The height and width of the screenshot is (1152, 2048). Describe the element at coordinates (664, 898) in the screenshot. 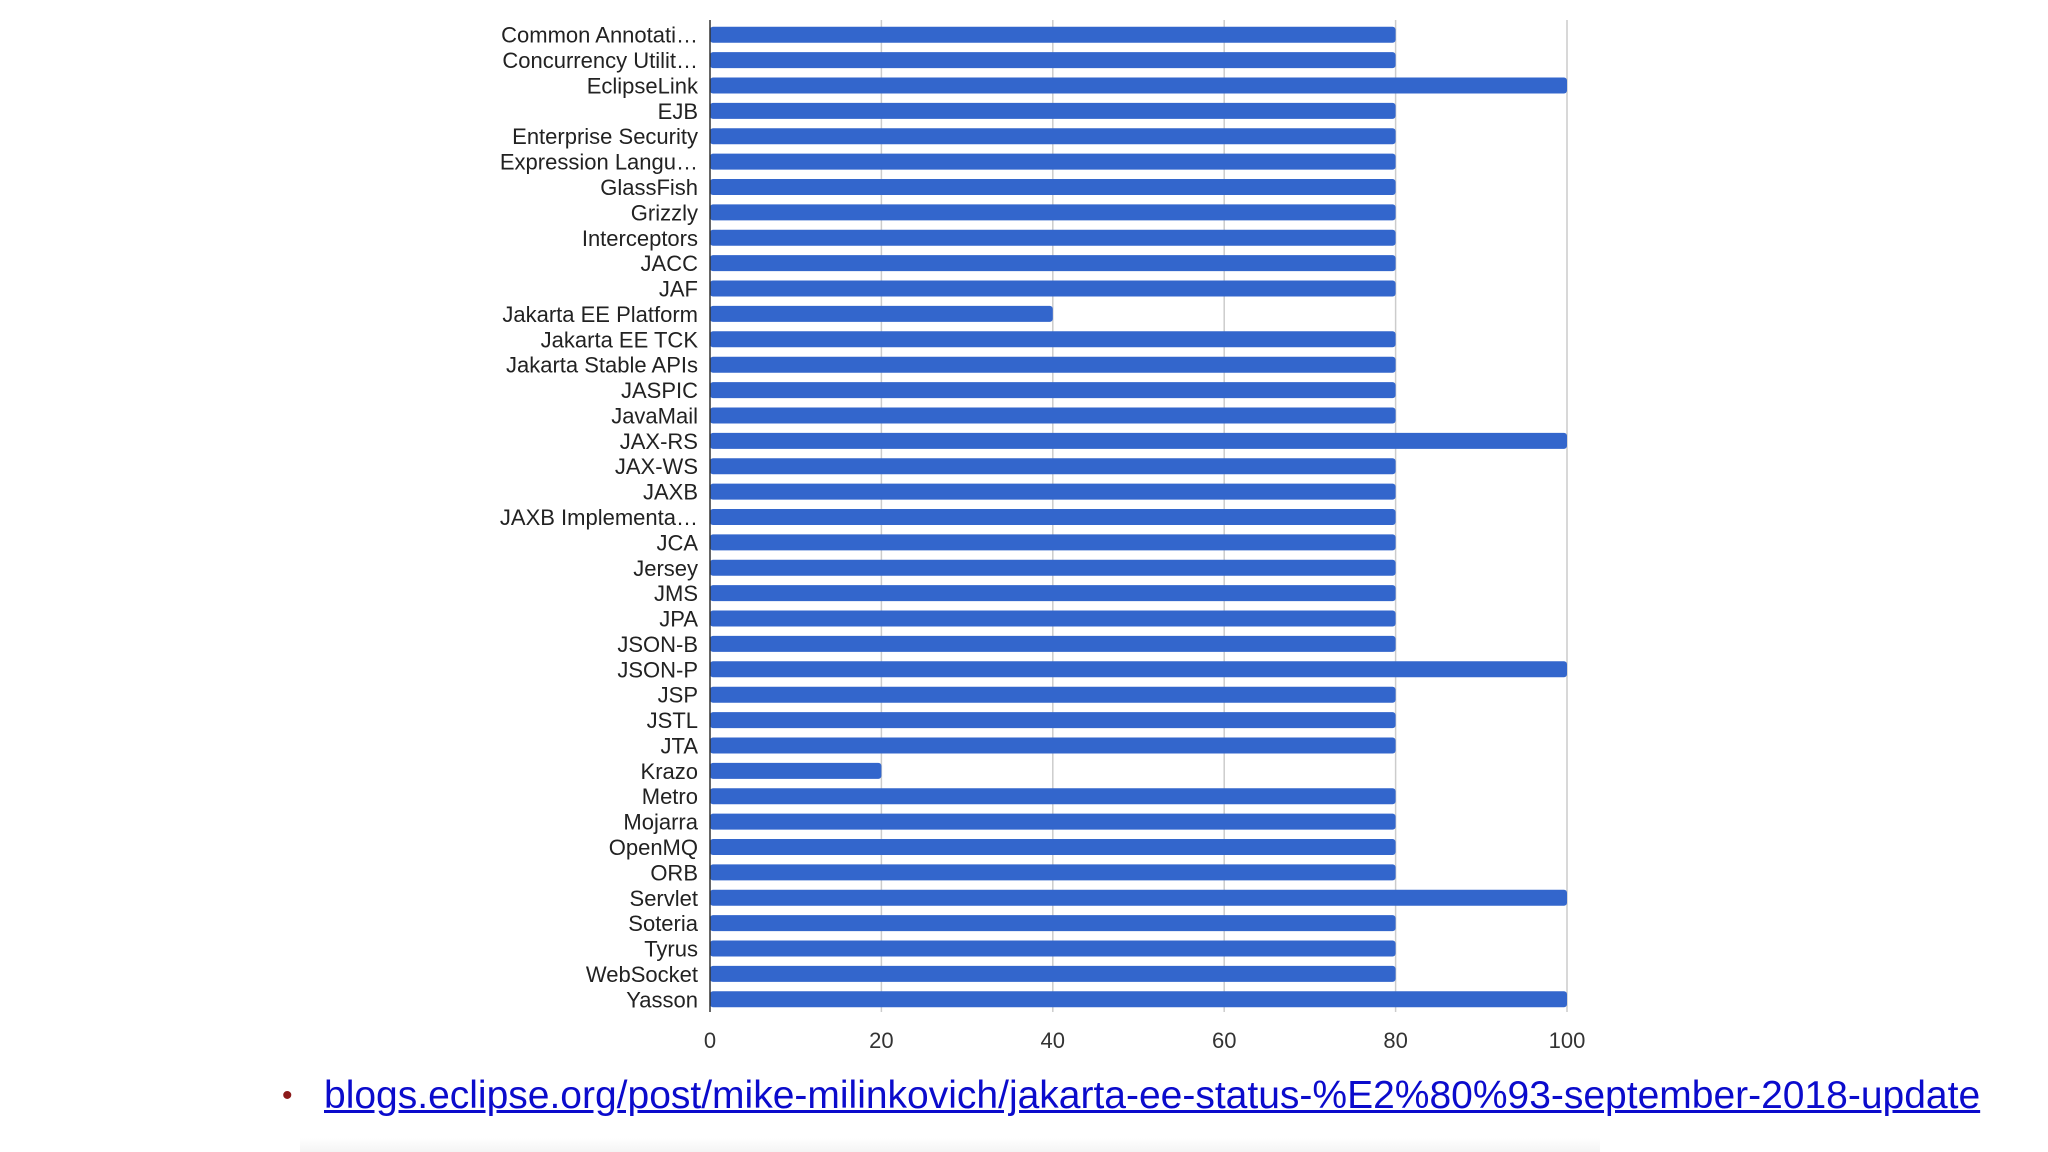

I see `category-label-34: Servlet` at that location.